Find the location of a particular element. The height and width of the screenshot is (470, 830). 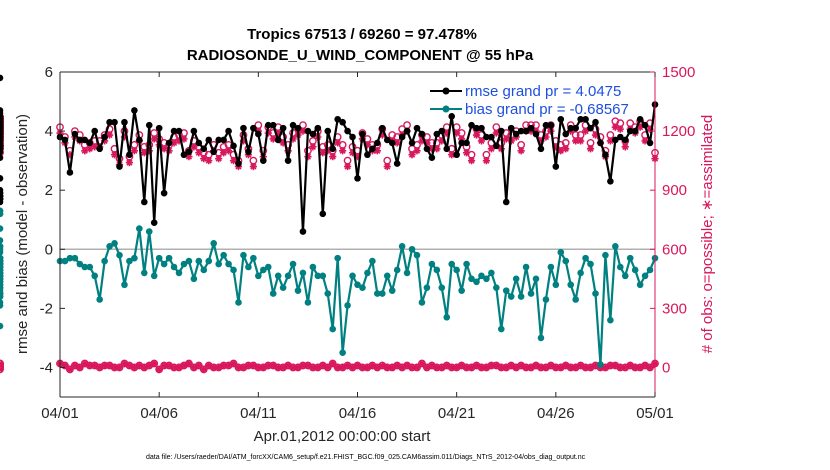

legend-rmse-text: rmse grand pr = 4.0475 is located at coordinates (543, 91).